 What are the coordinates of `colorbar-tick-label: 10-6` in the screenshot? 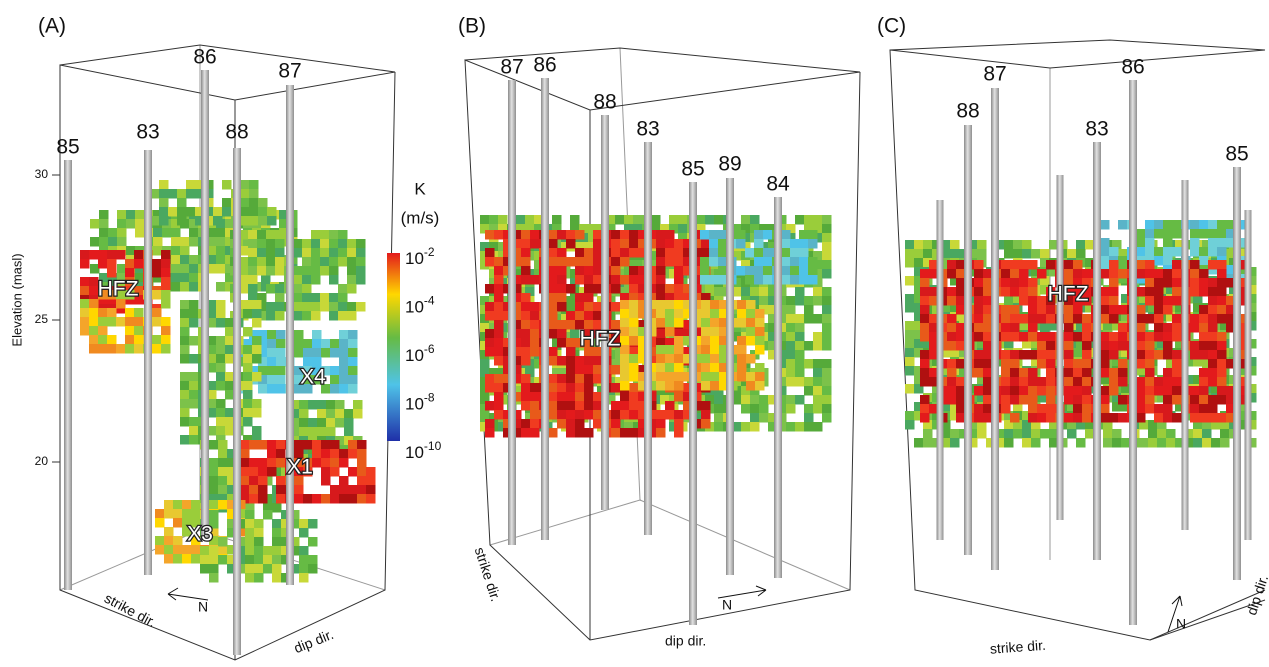 It's located at (420, 353).